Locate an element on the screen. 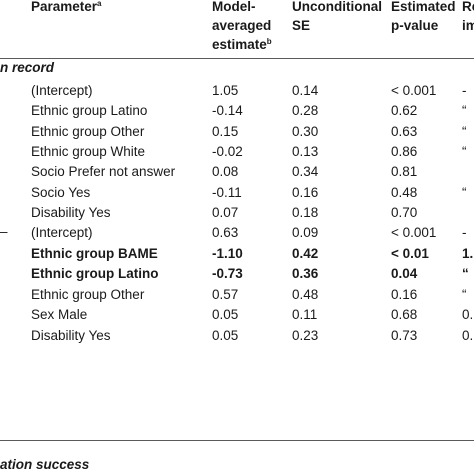 This screenshot has height=474, width=474. cell-pvalue: 0.04 is located at coordinates (404, 273).